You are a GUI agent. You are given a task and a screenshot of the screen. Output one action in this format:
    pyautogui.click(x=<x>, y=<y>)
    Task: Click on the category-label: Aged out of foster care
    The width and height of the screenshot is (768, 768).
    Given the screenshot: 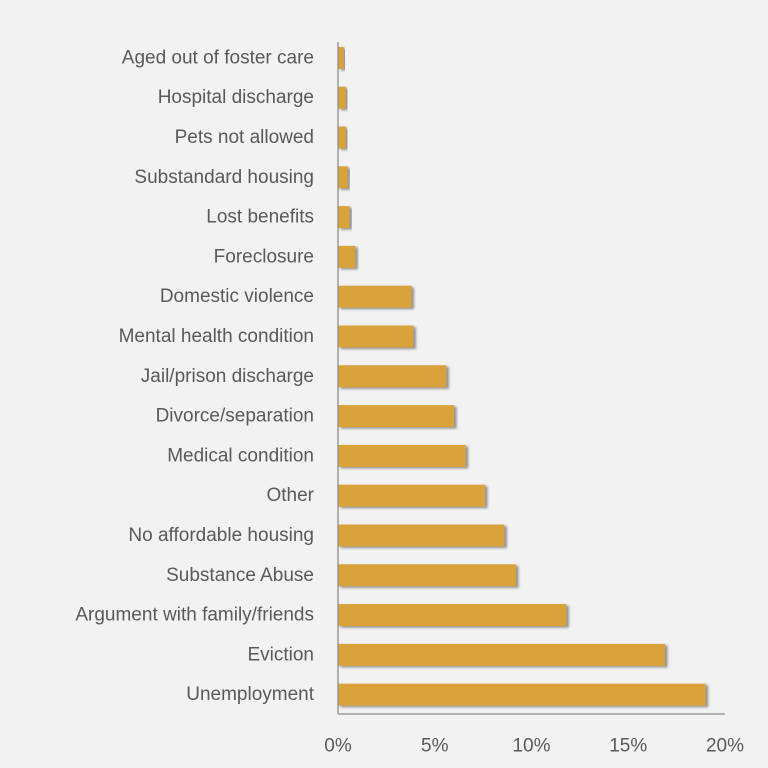 What is the action you would take?
    pyautogui.click(x=218, y=57)
    